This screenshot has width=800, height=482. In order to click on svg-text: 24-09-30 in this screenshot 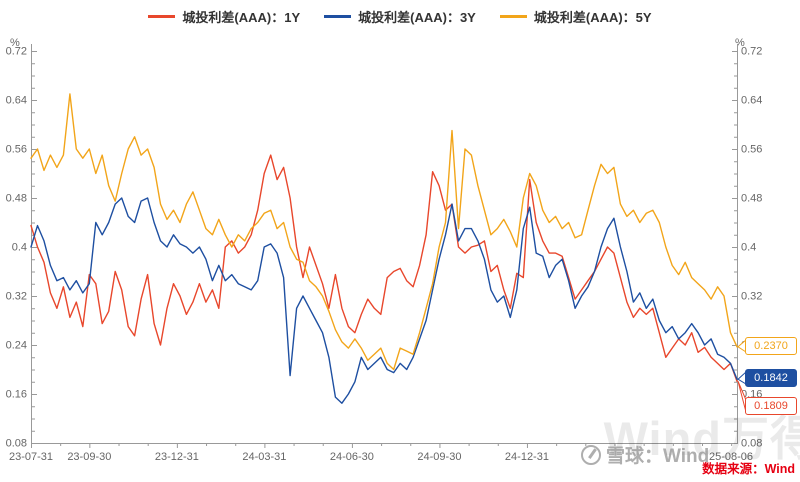, I will do `click(439, 457)`.